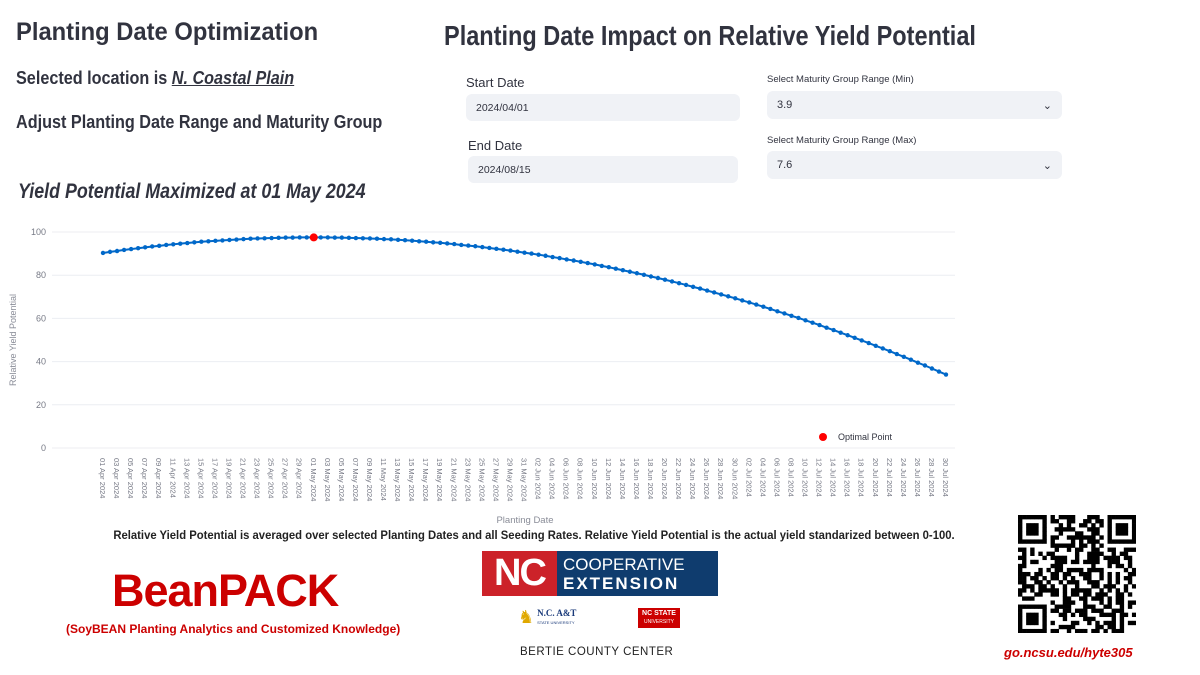 This screenshot has width=1200, height=675. Describe the element at coordinates (285, 478) in the screenshot. I see `x-tick-label: 27 Apr 2024` at that location.